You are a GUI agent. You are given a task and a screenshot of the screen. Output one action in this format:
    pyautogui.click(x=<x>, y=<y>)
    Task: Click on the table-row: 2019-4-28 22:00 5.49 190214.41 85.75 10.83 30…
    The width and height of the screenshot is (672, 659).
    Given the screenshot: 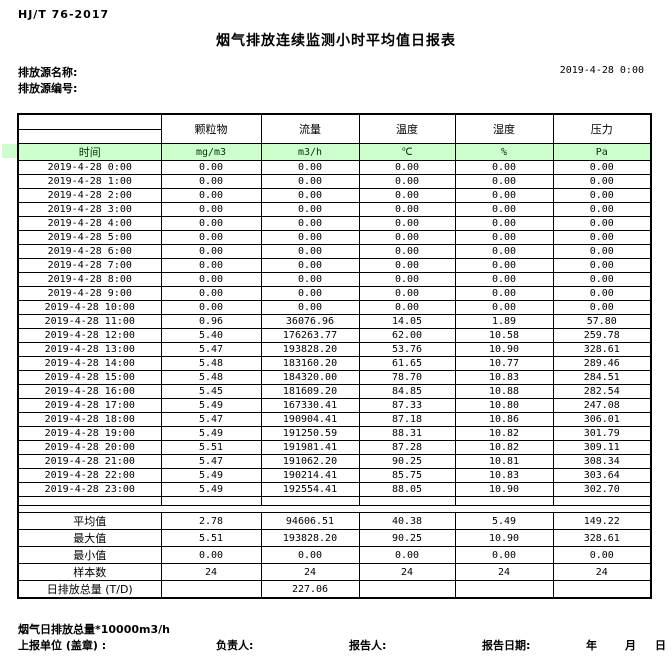 What is the action you would take?
    pyautogui.click(x=334, y=475)
    